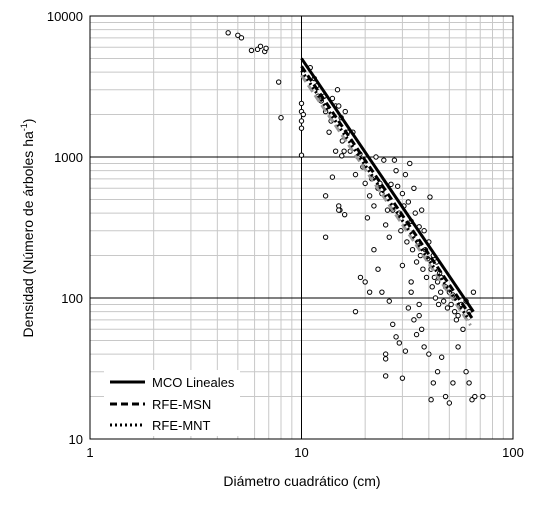 The image size is (540, 508). What do you see at coordinates (181, 404) in the screenshot?
I see `legend-label-rfe-msn: RFE-MSN` at bounding box center [181, 404].